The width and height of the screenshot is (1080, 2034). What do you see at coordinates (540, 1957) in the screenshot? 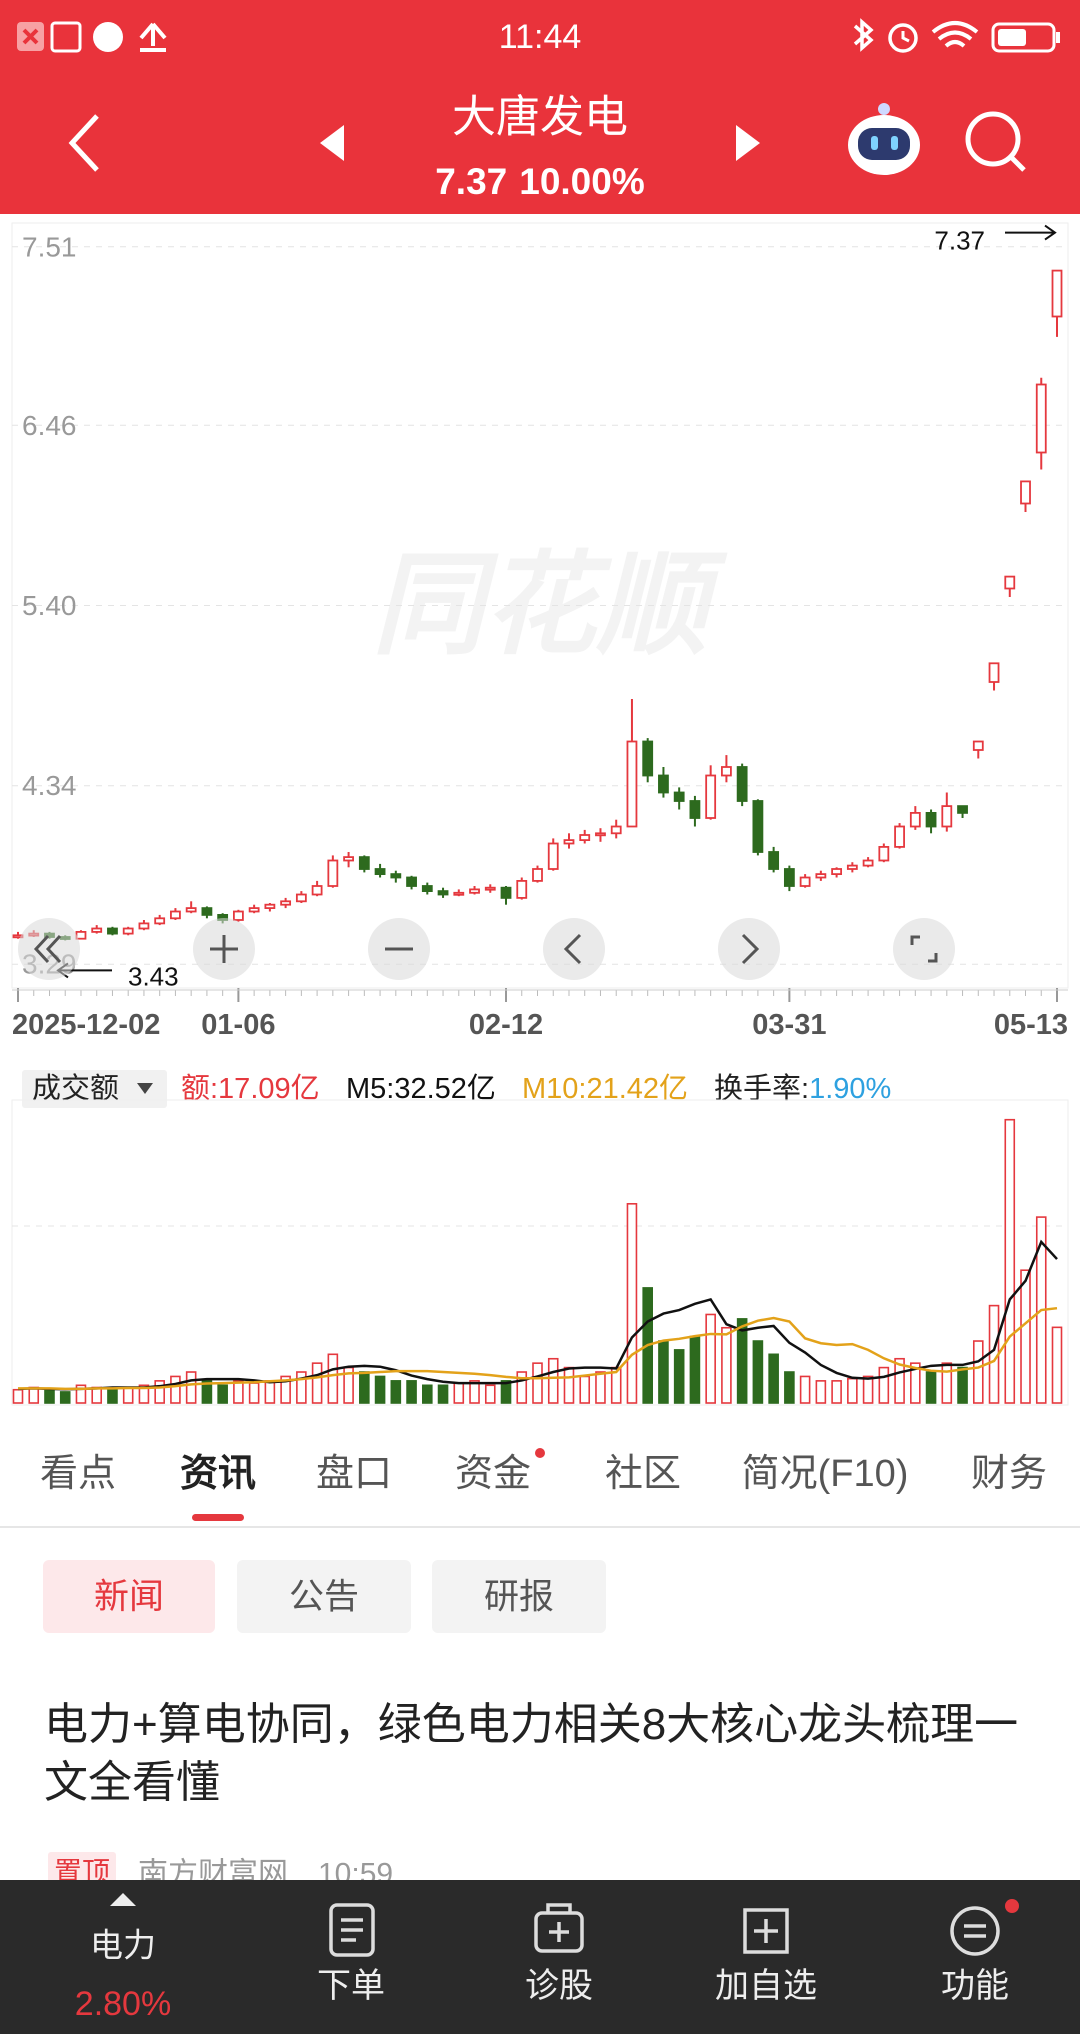
I see `bottom-nav` at bounding box center [540, 1957].